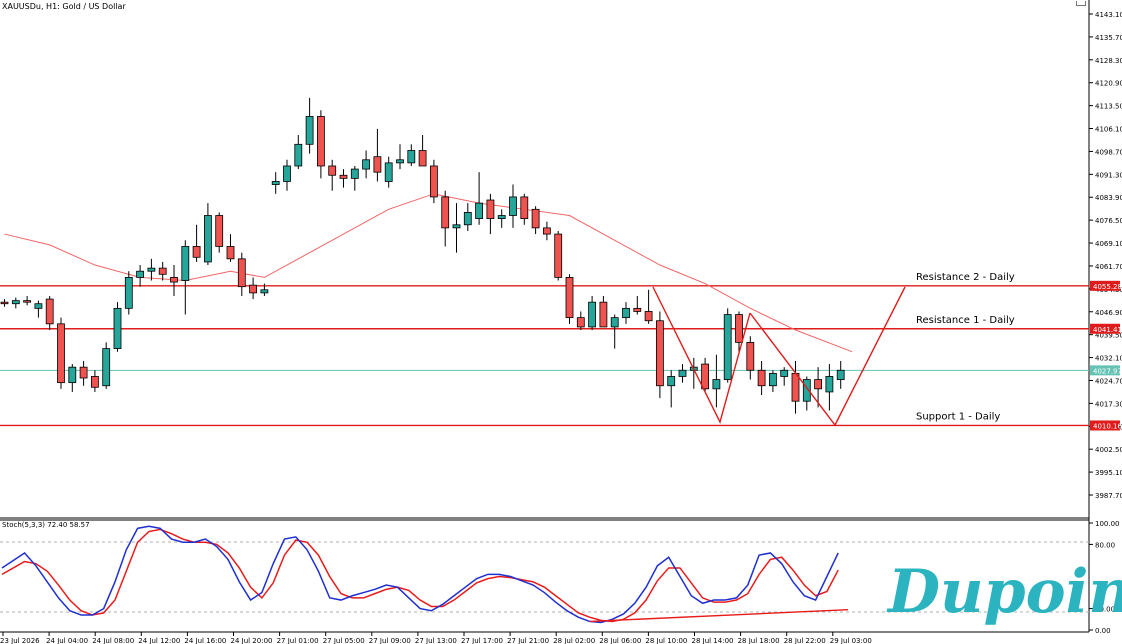 This screenshot has height=644, width=1122. I want to click on stoch-tick-label: 100.00, so click(1107, 524).